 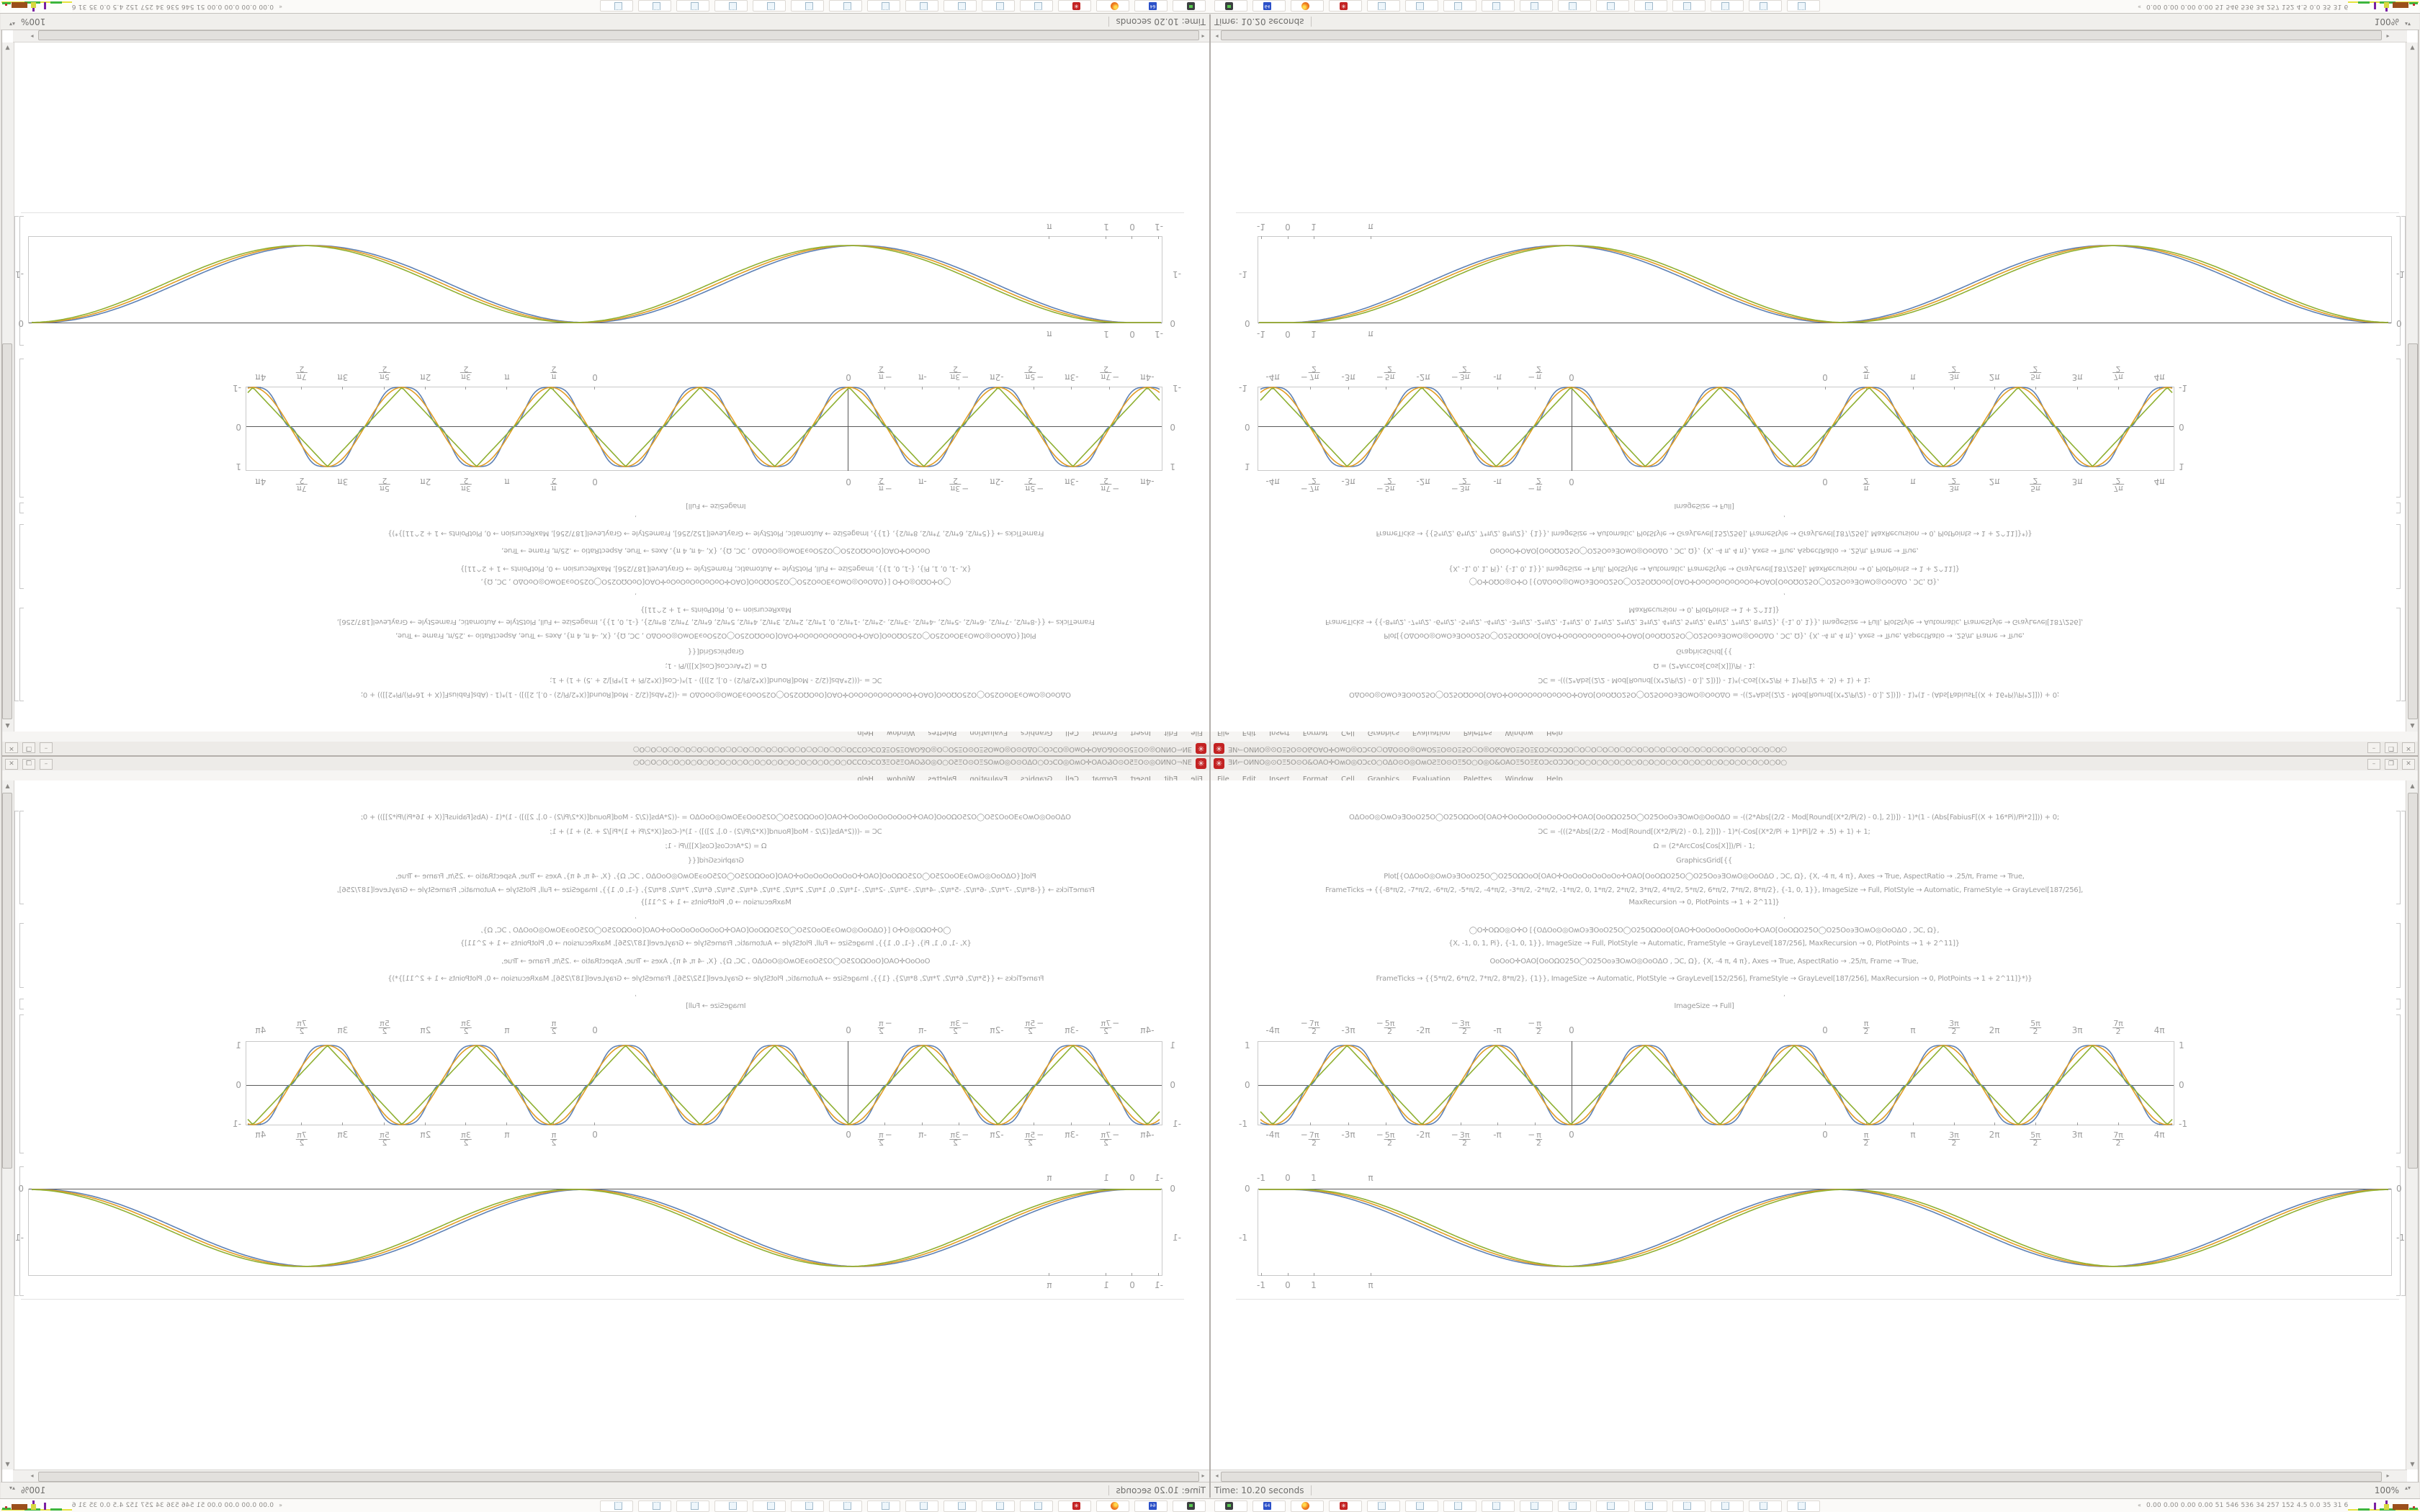 What do you see at coordinates (1249, 779) in the screenshot?
I see `menu-edit: Edit` at bounding box center [1249, 779].